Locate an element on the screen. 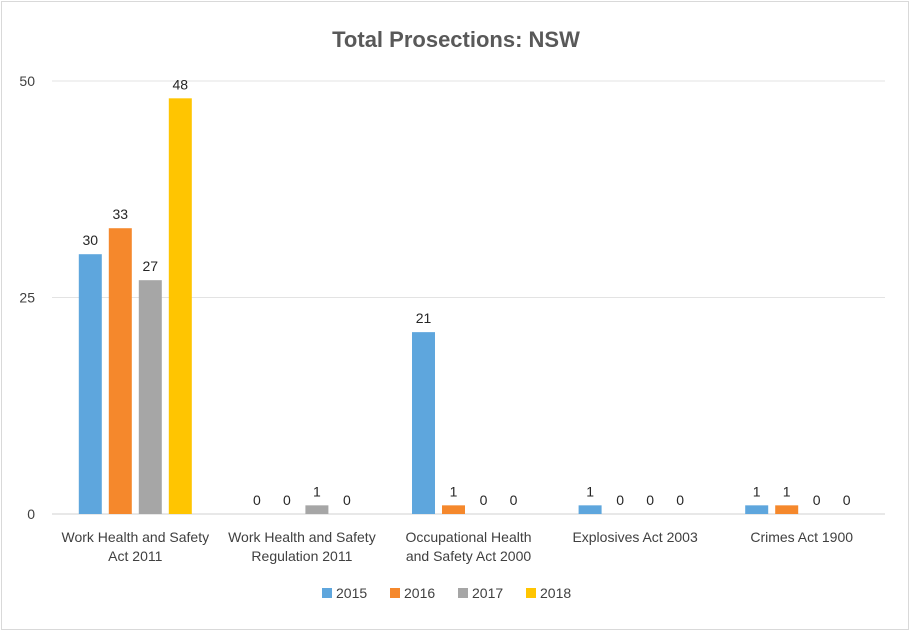 The image size is (912, 633). y-axis-ticks: 0 25 50 is located at coordinates (27, 297).